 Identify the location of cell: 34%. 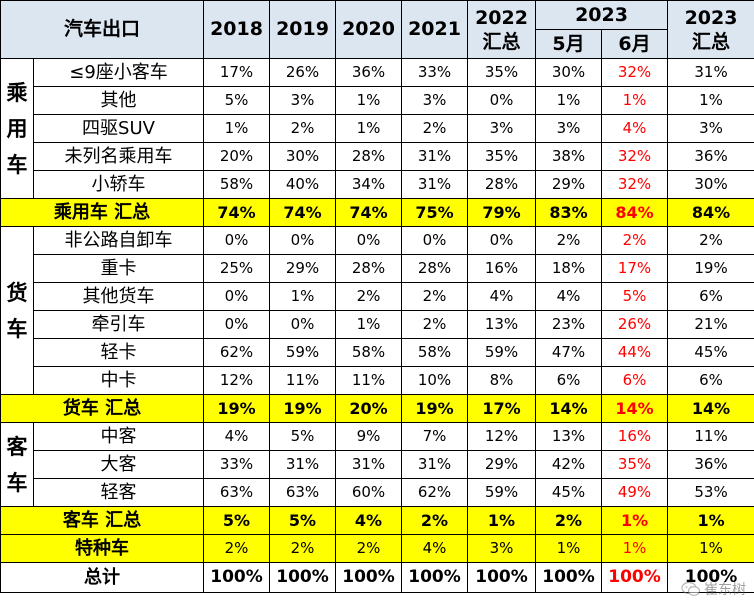
(369, 184).